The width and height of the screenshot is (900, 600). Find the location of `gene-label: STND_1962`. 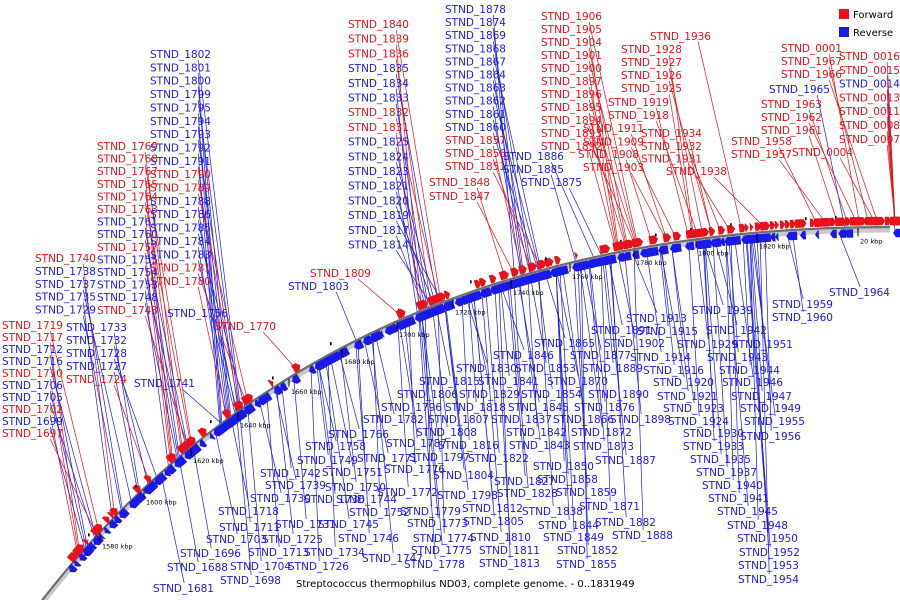

gene-label: STND_1962 is located at coordinates (791, 118).